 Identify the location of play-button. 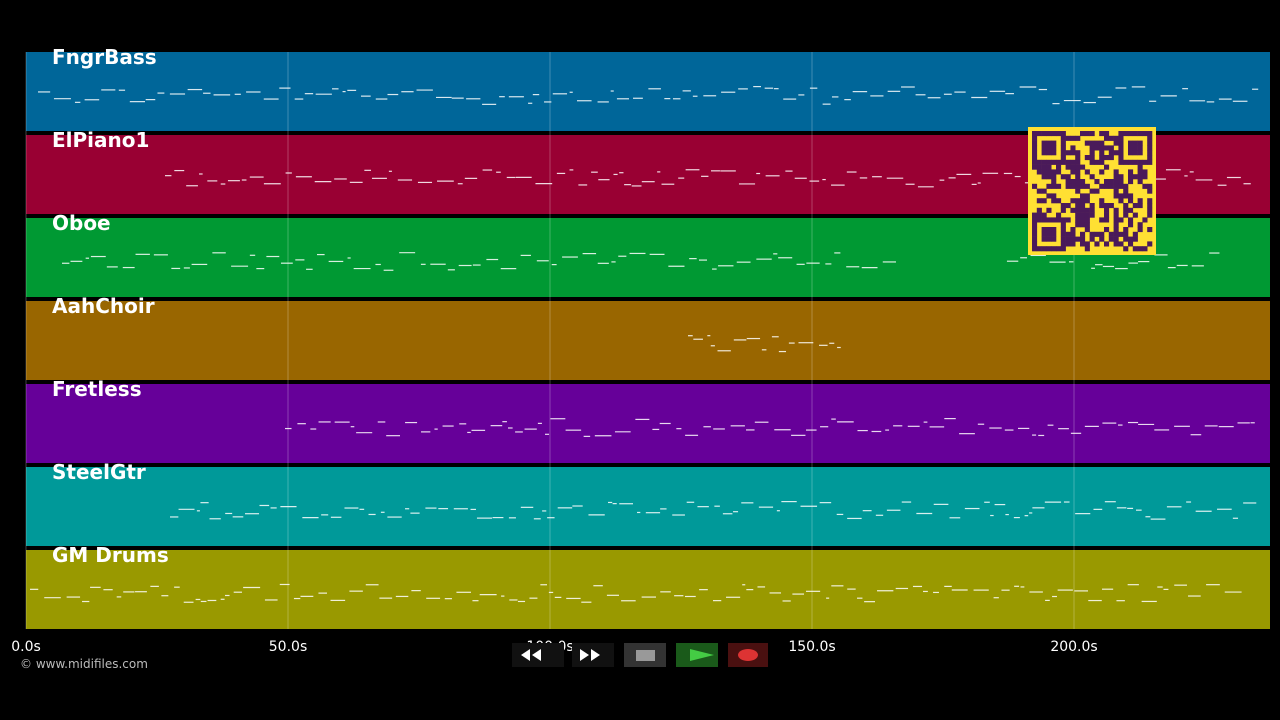
(697, 655).